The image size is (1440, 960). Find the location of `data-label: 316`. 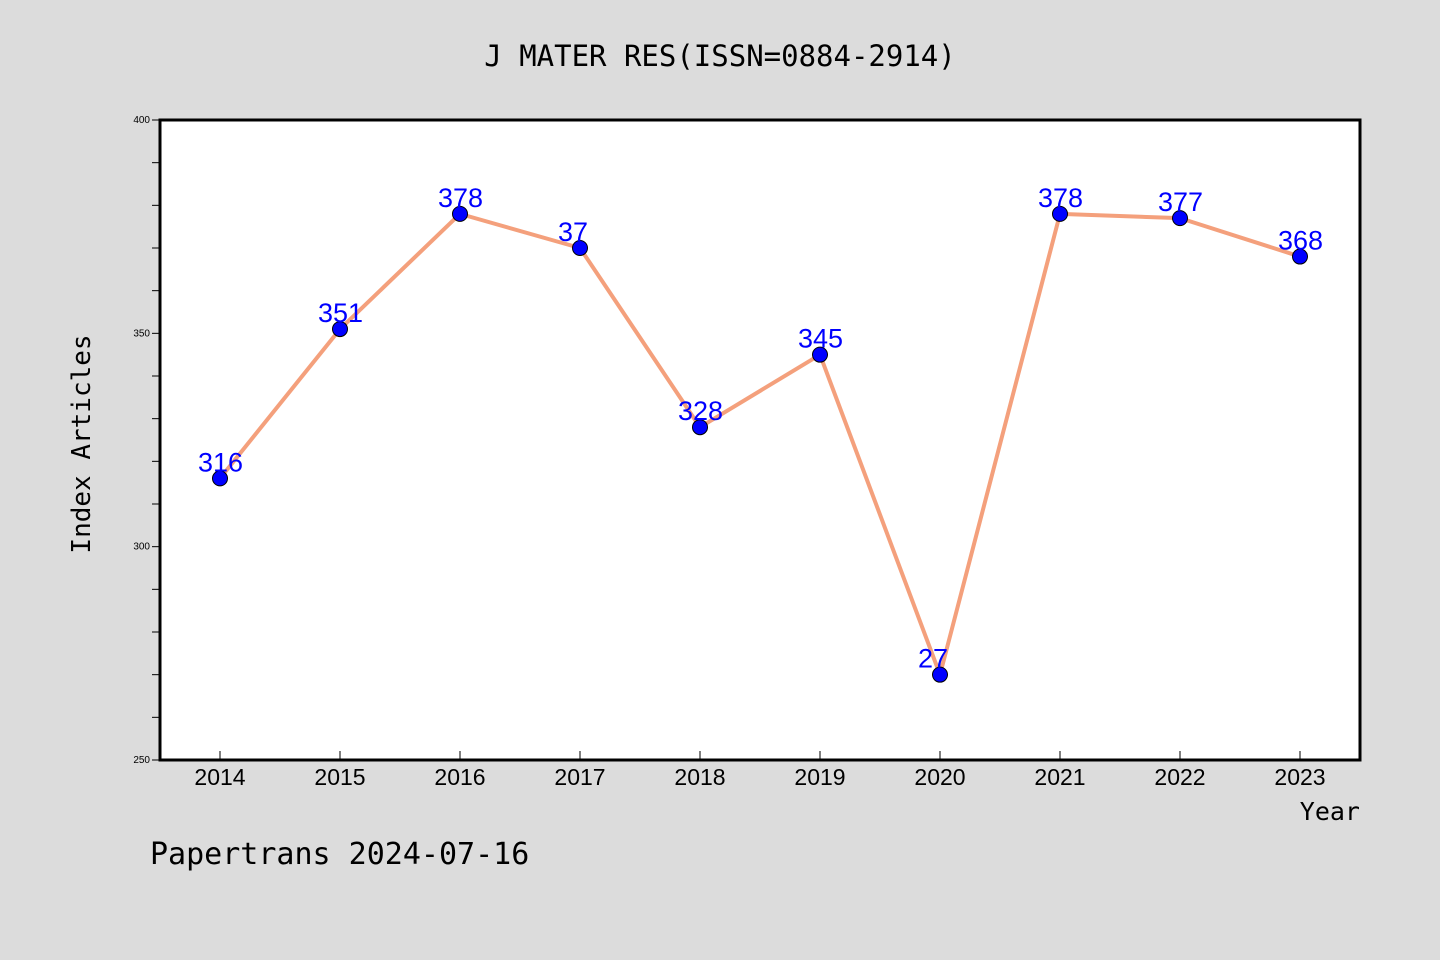

data-label: 316 is located at coordinates (220, 462).